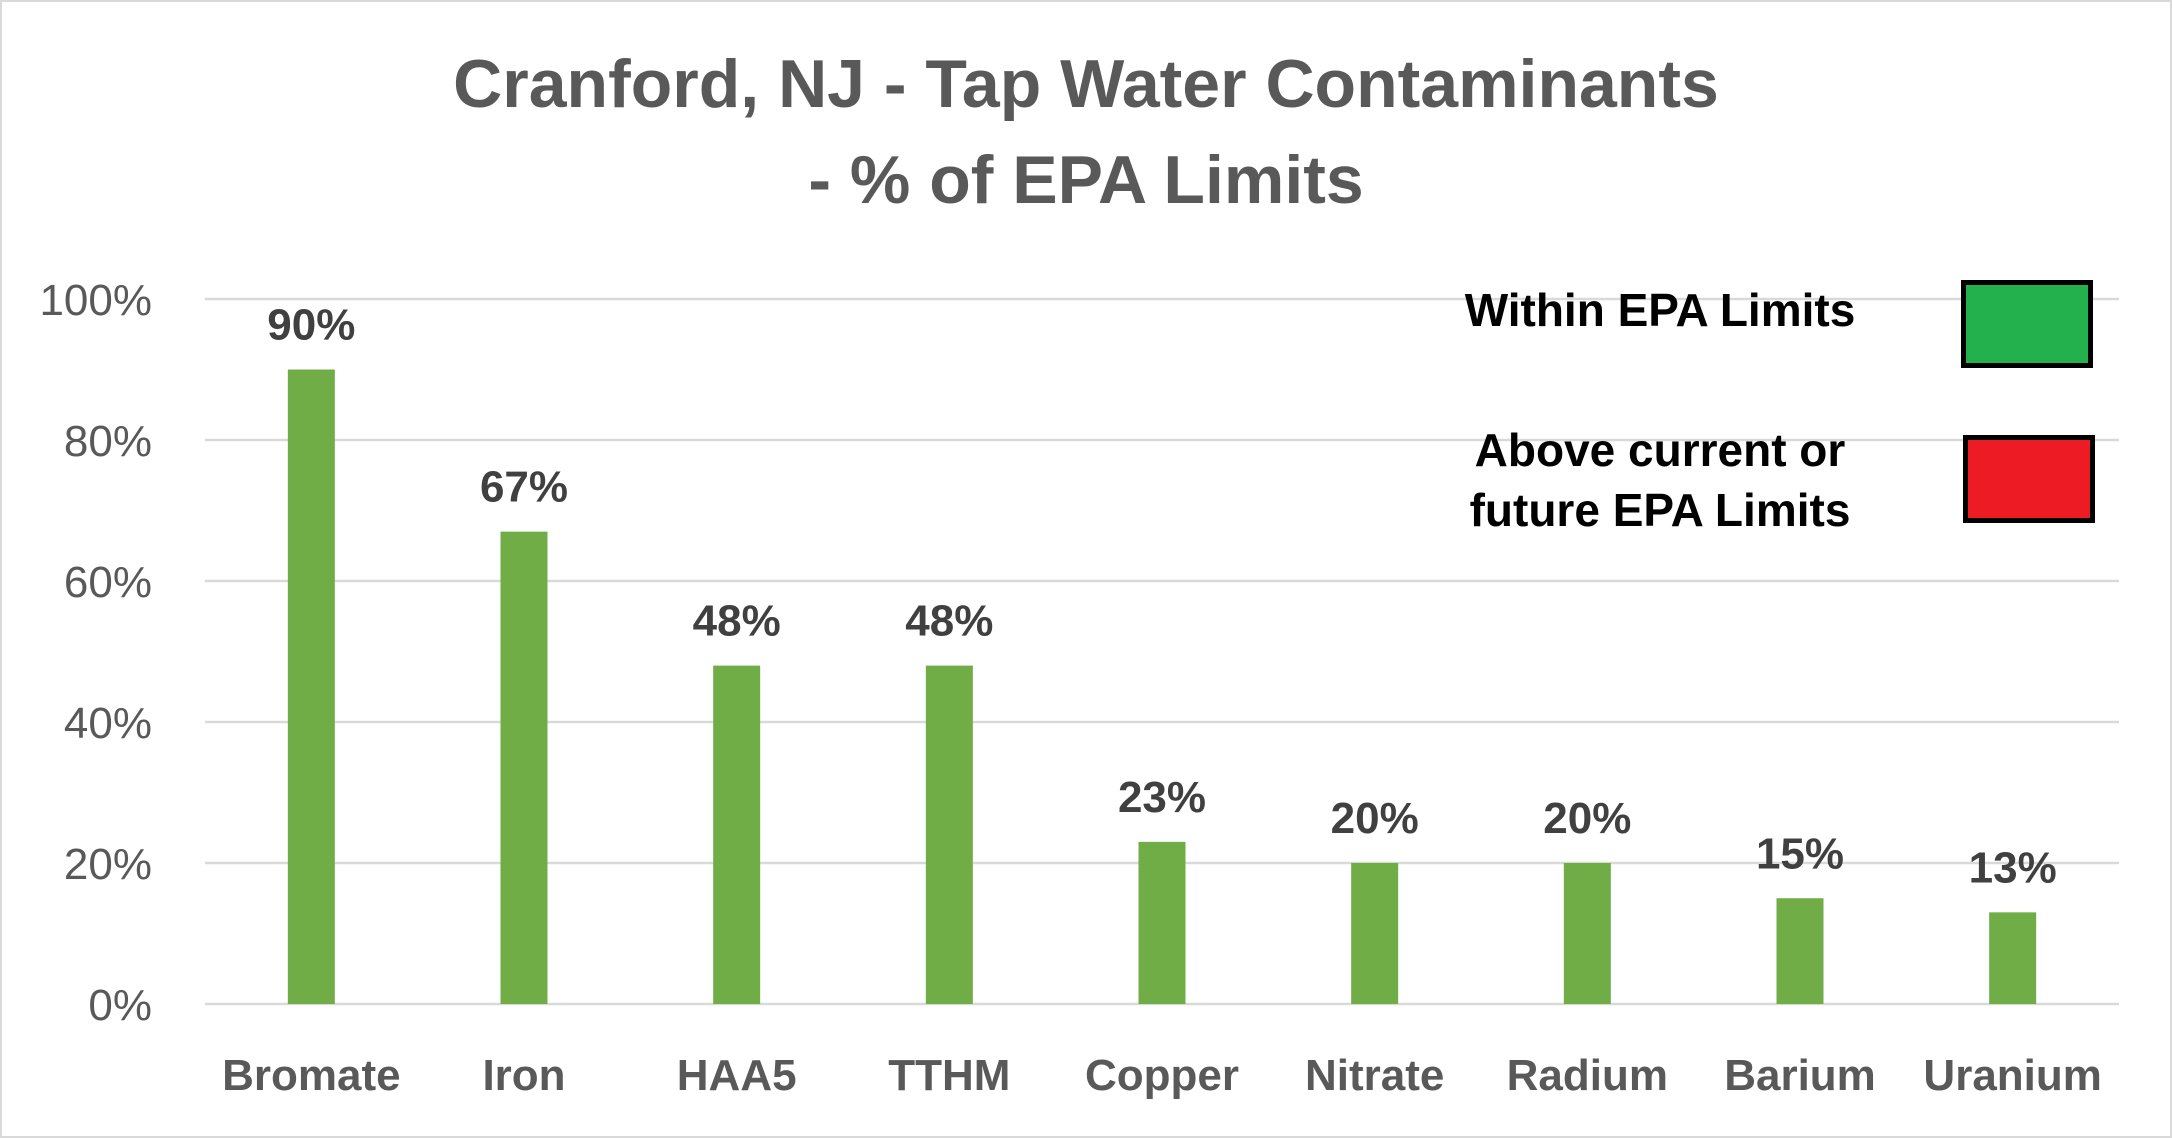 The image size is (2172, 1138). Describe the element at coordinates (1660, 510) in the screenshot. I see `legend-label-above-line-2: future EPA Limits` at that location.